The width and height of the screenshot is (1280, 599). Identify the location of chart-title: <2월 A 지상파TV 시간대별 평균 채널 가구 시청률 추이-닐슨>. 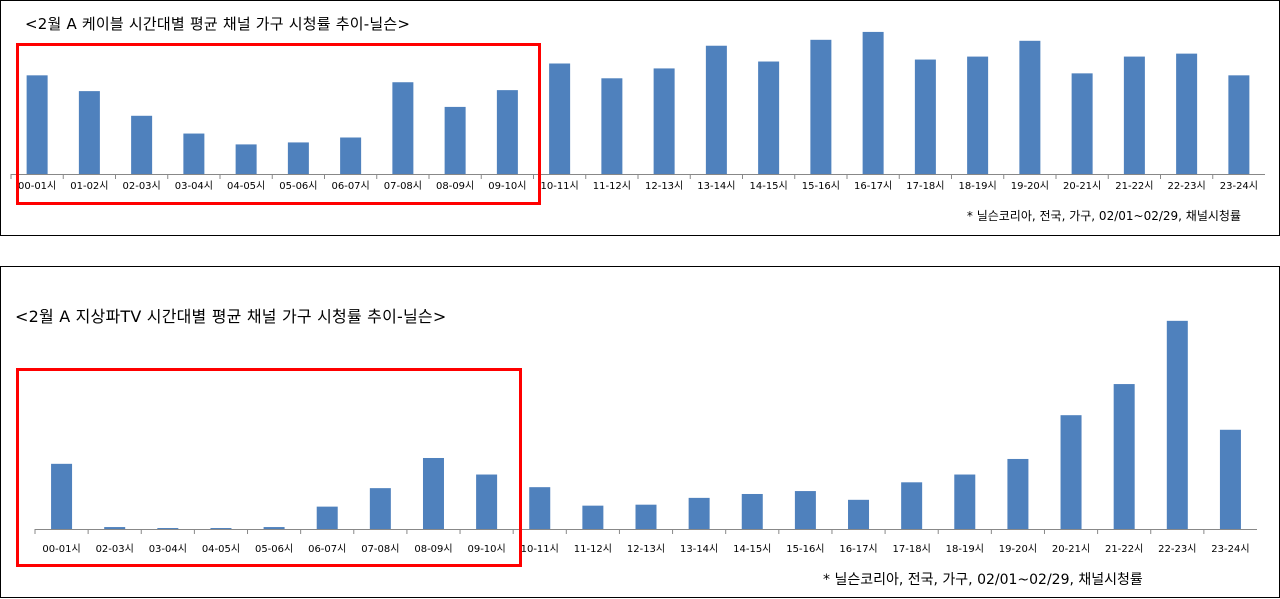
(231, 316).